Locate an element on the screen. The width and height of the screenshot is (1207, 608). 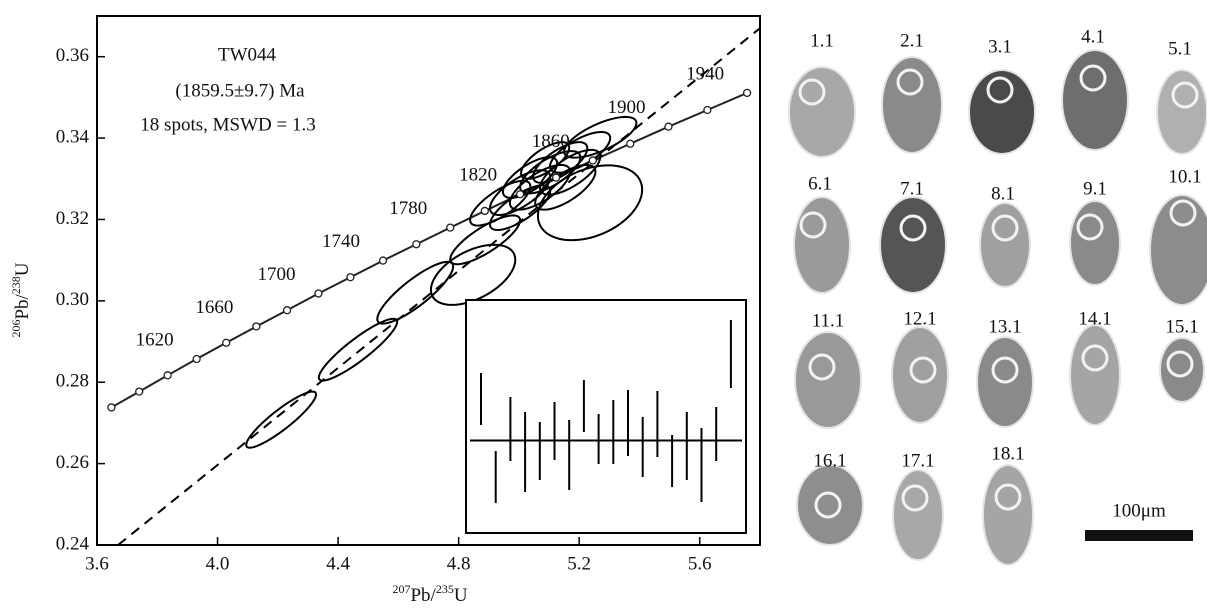
x-tick-label: 4.8 is located at coordinates (459, 563).